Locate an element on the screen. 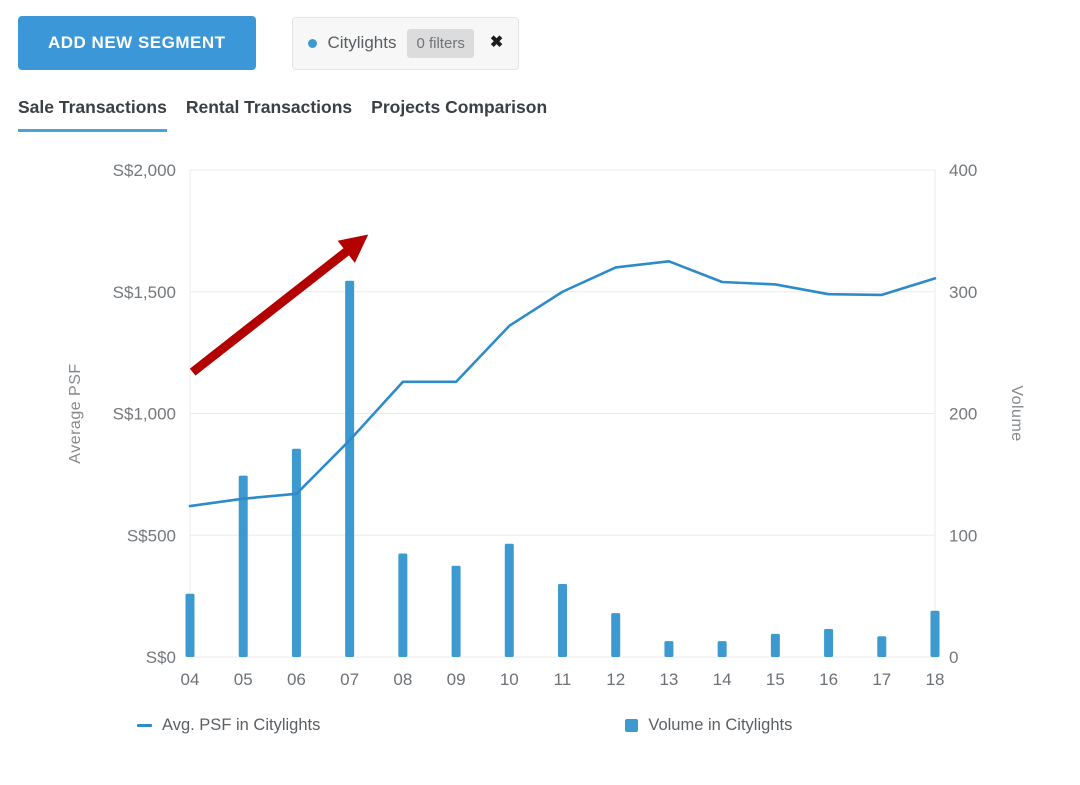 This screenshot has width=1080, height=785. legend-label-psf: Avg. PSF in Citylights is located at coordinates (241, 725).